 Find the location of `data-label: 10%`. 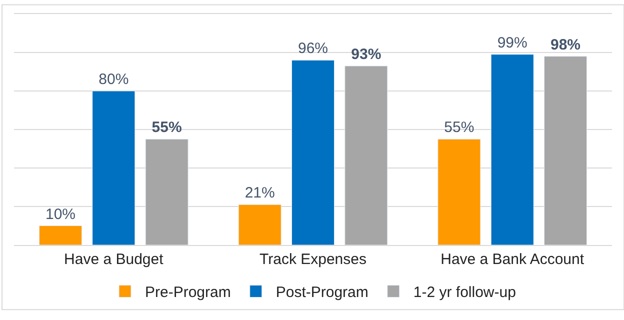

data-label: 10% is located at coordinates (60, 214).